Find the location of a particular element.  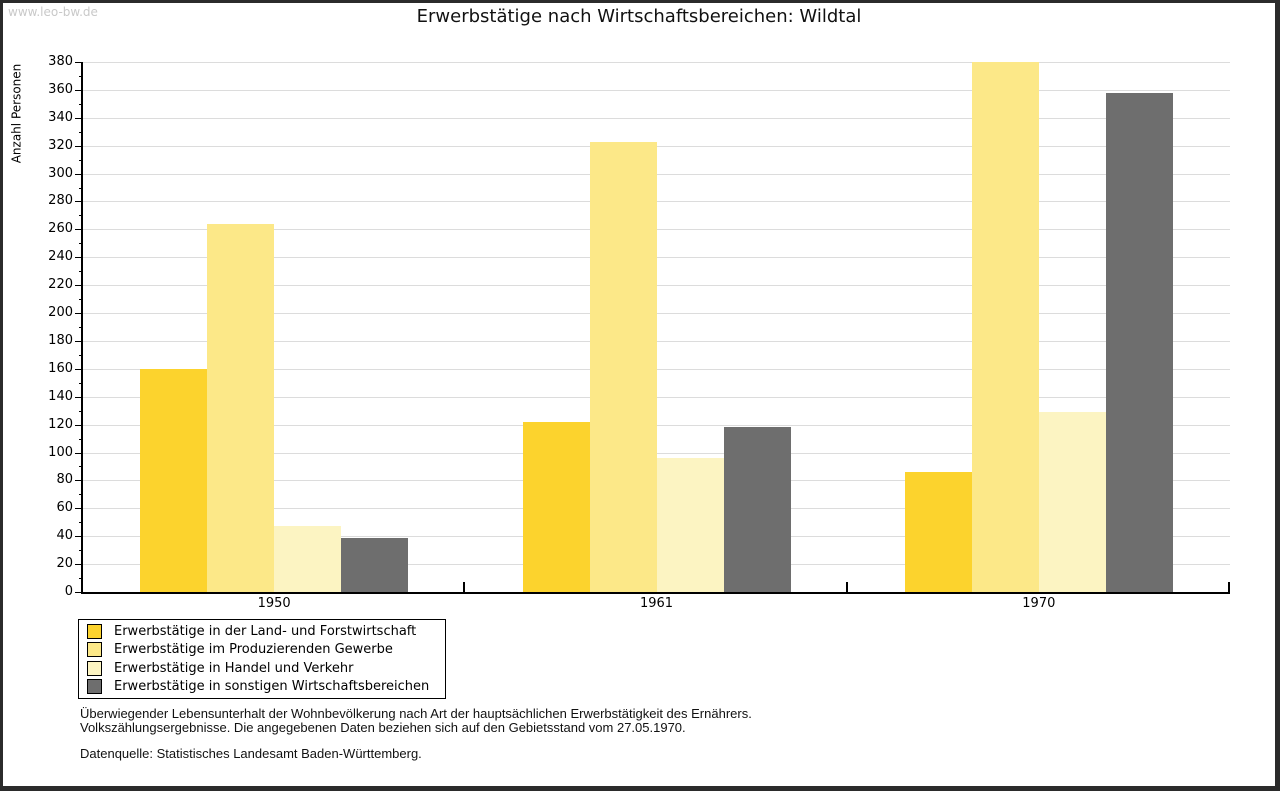

y-tick-label: 340 is located at coordinates (60, 117).